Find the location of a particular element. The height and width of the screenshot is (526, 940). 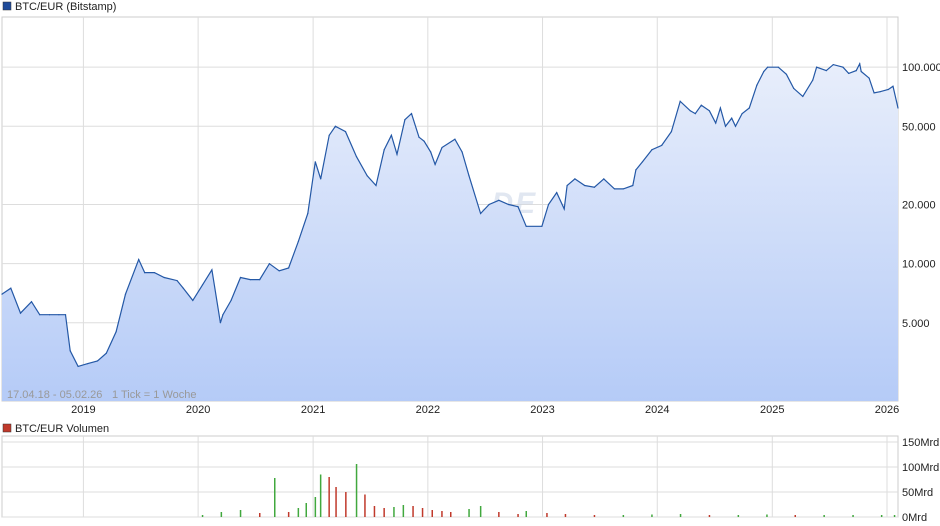

x-tick-label: 2022 is located at coordinates (428, 410).